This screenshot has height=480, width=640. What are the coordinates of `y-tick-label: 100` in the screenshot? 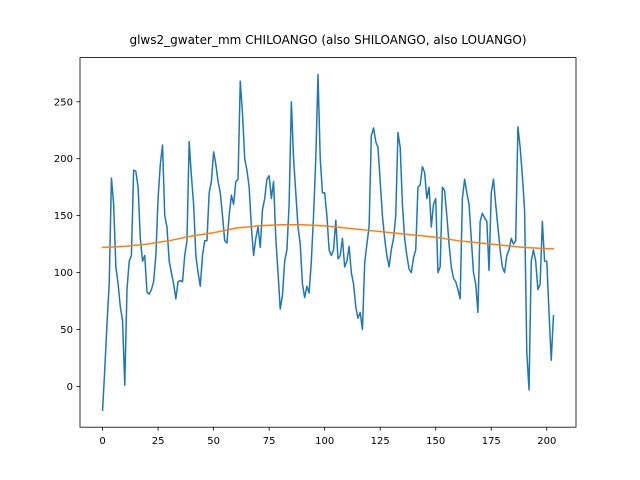 It's located at (63, 273).